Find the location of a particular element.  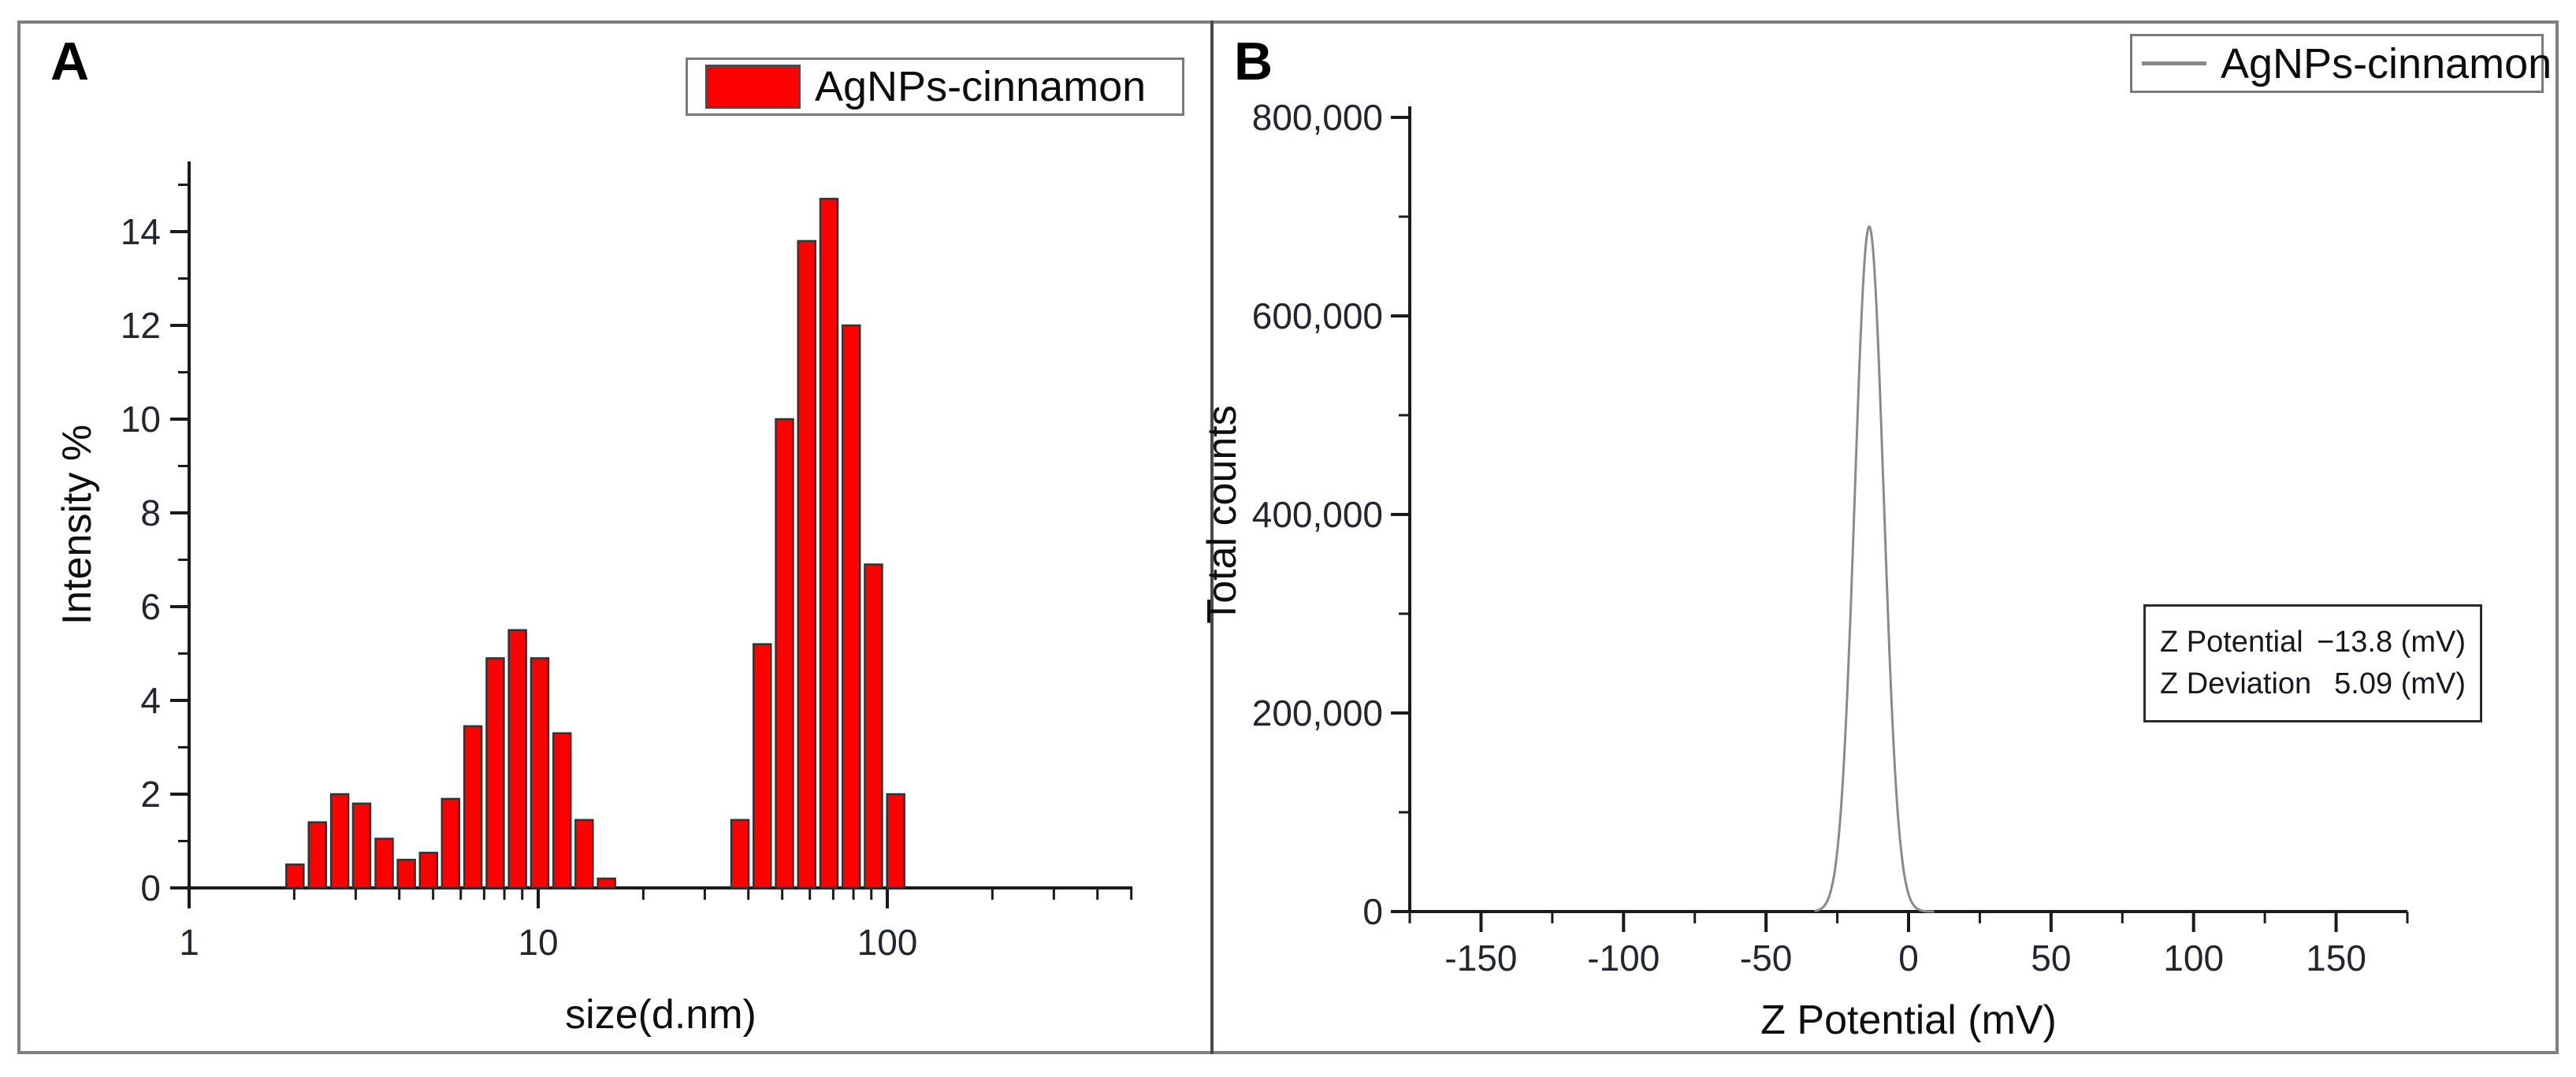

panel-divider is located at coordinates (1212, 537).